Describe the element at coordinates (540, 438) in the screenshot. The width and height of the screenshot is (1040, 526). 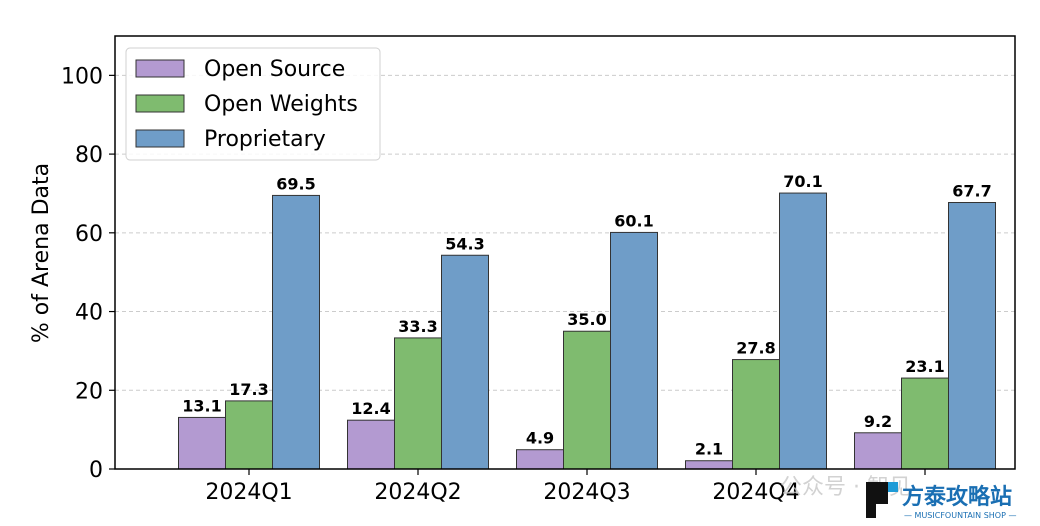
I see `data-label-2-0: 4.9` at that location.